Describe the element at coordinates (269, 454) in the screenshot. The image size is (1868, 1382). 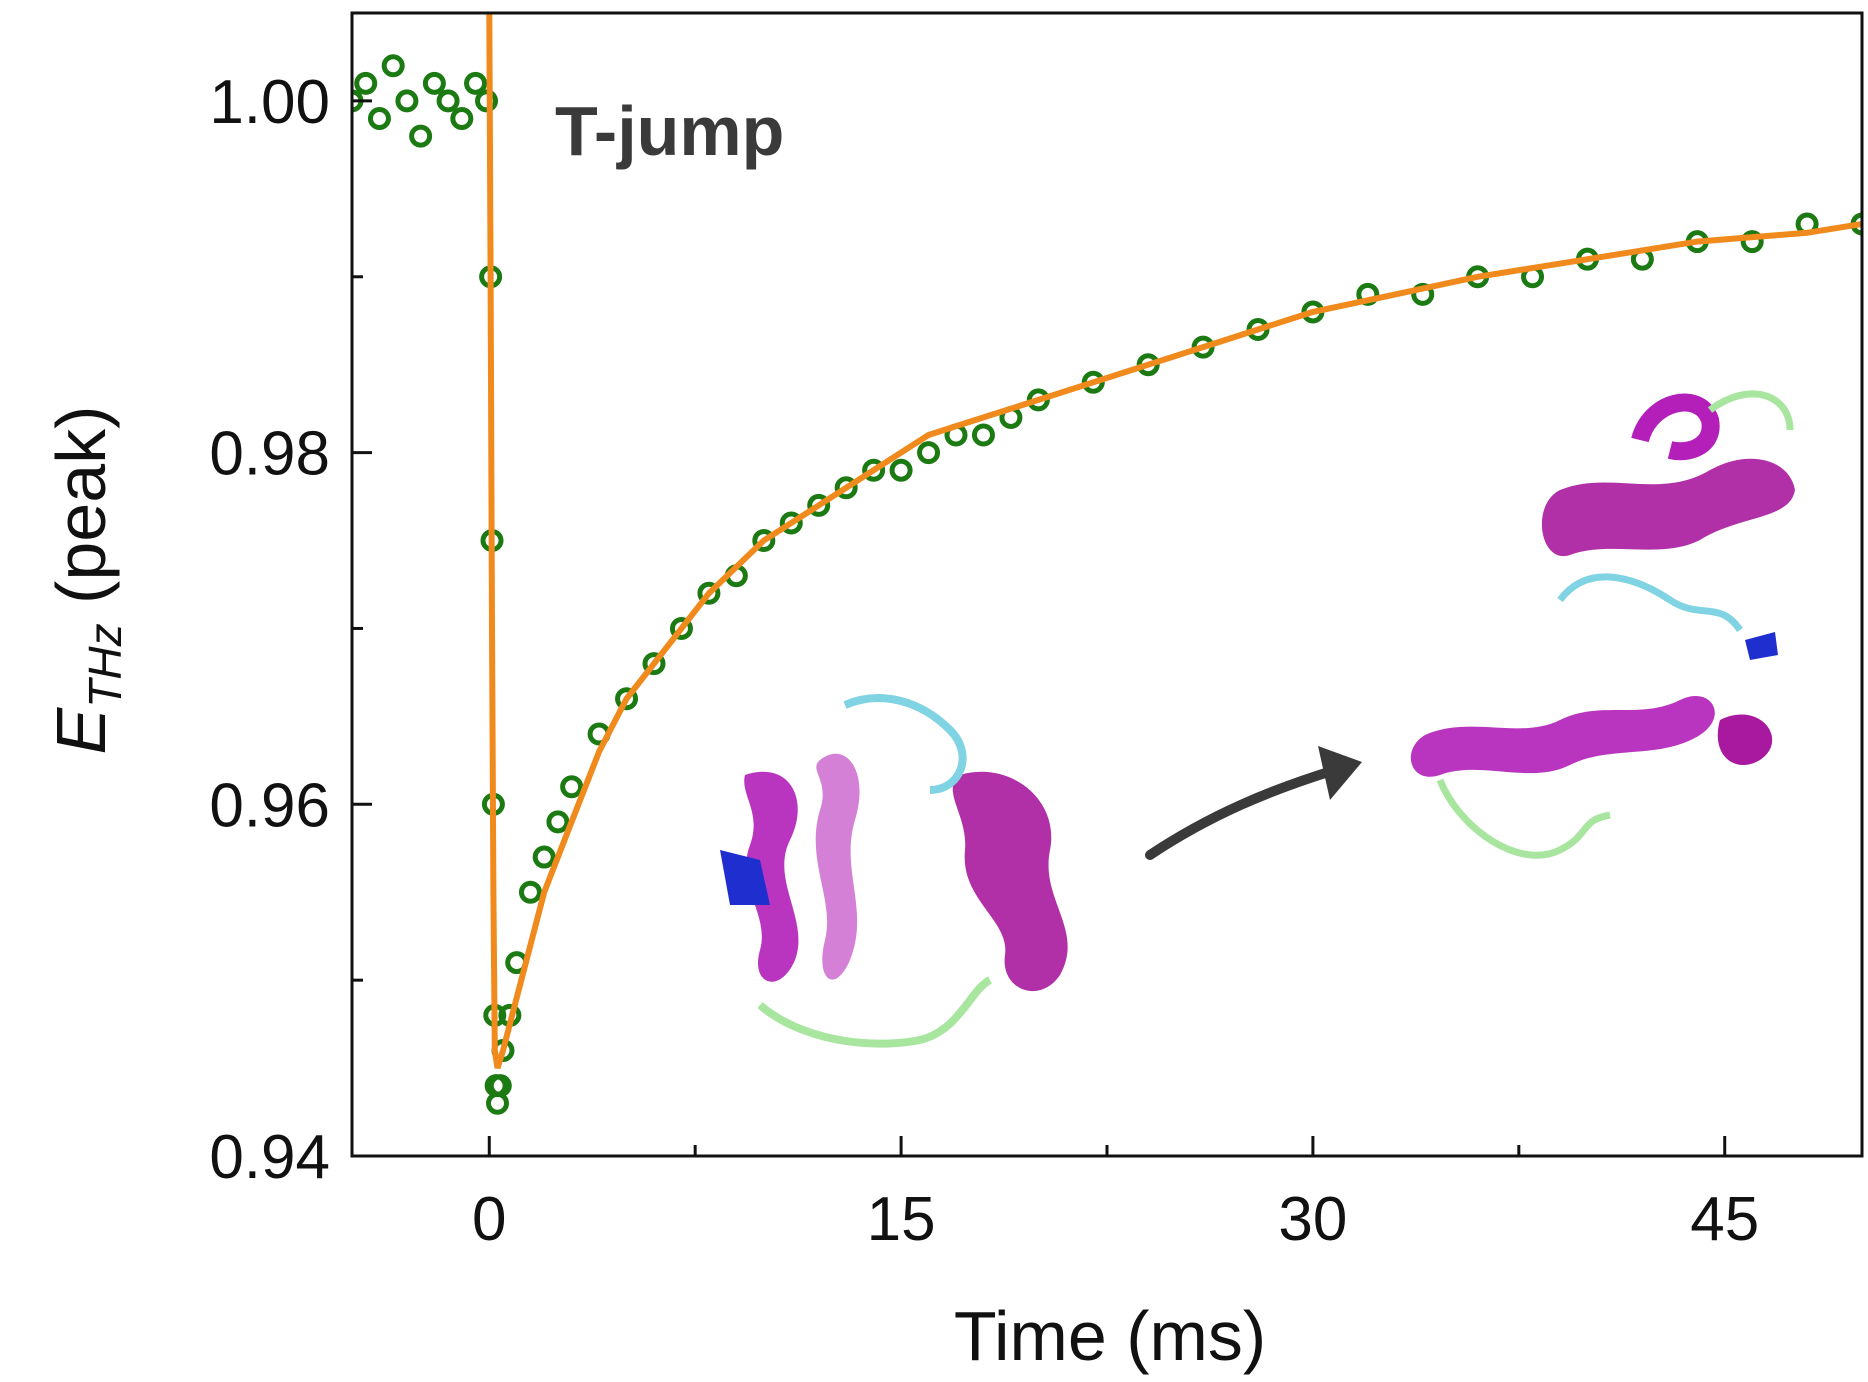
I see `y-tick-label: 0.98` at that location.